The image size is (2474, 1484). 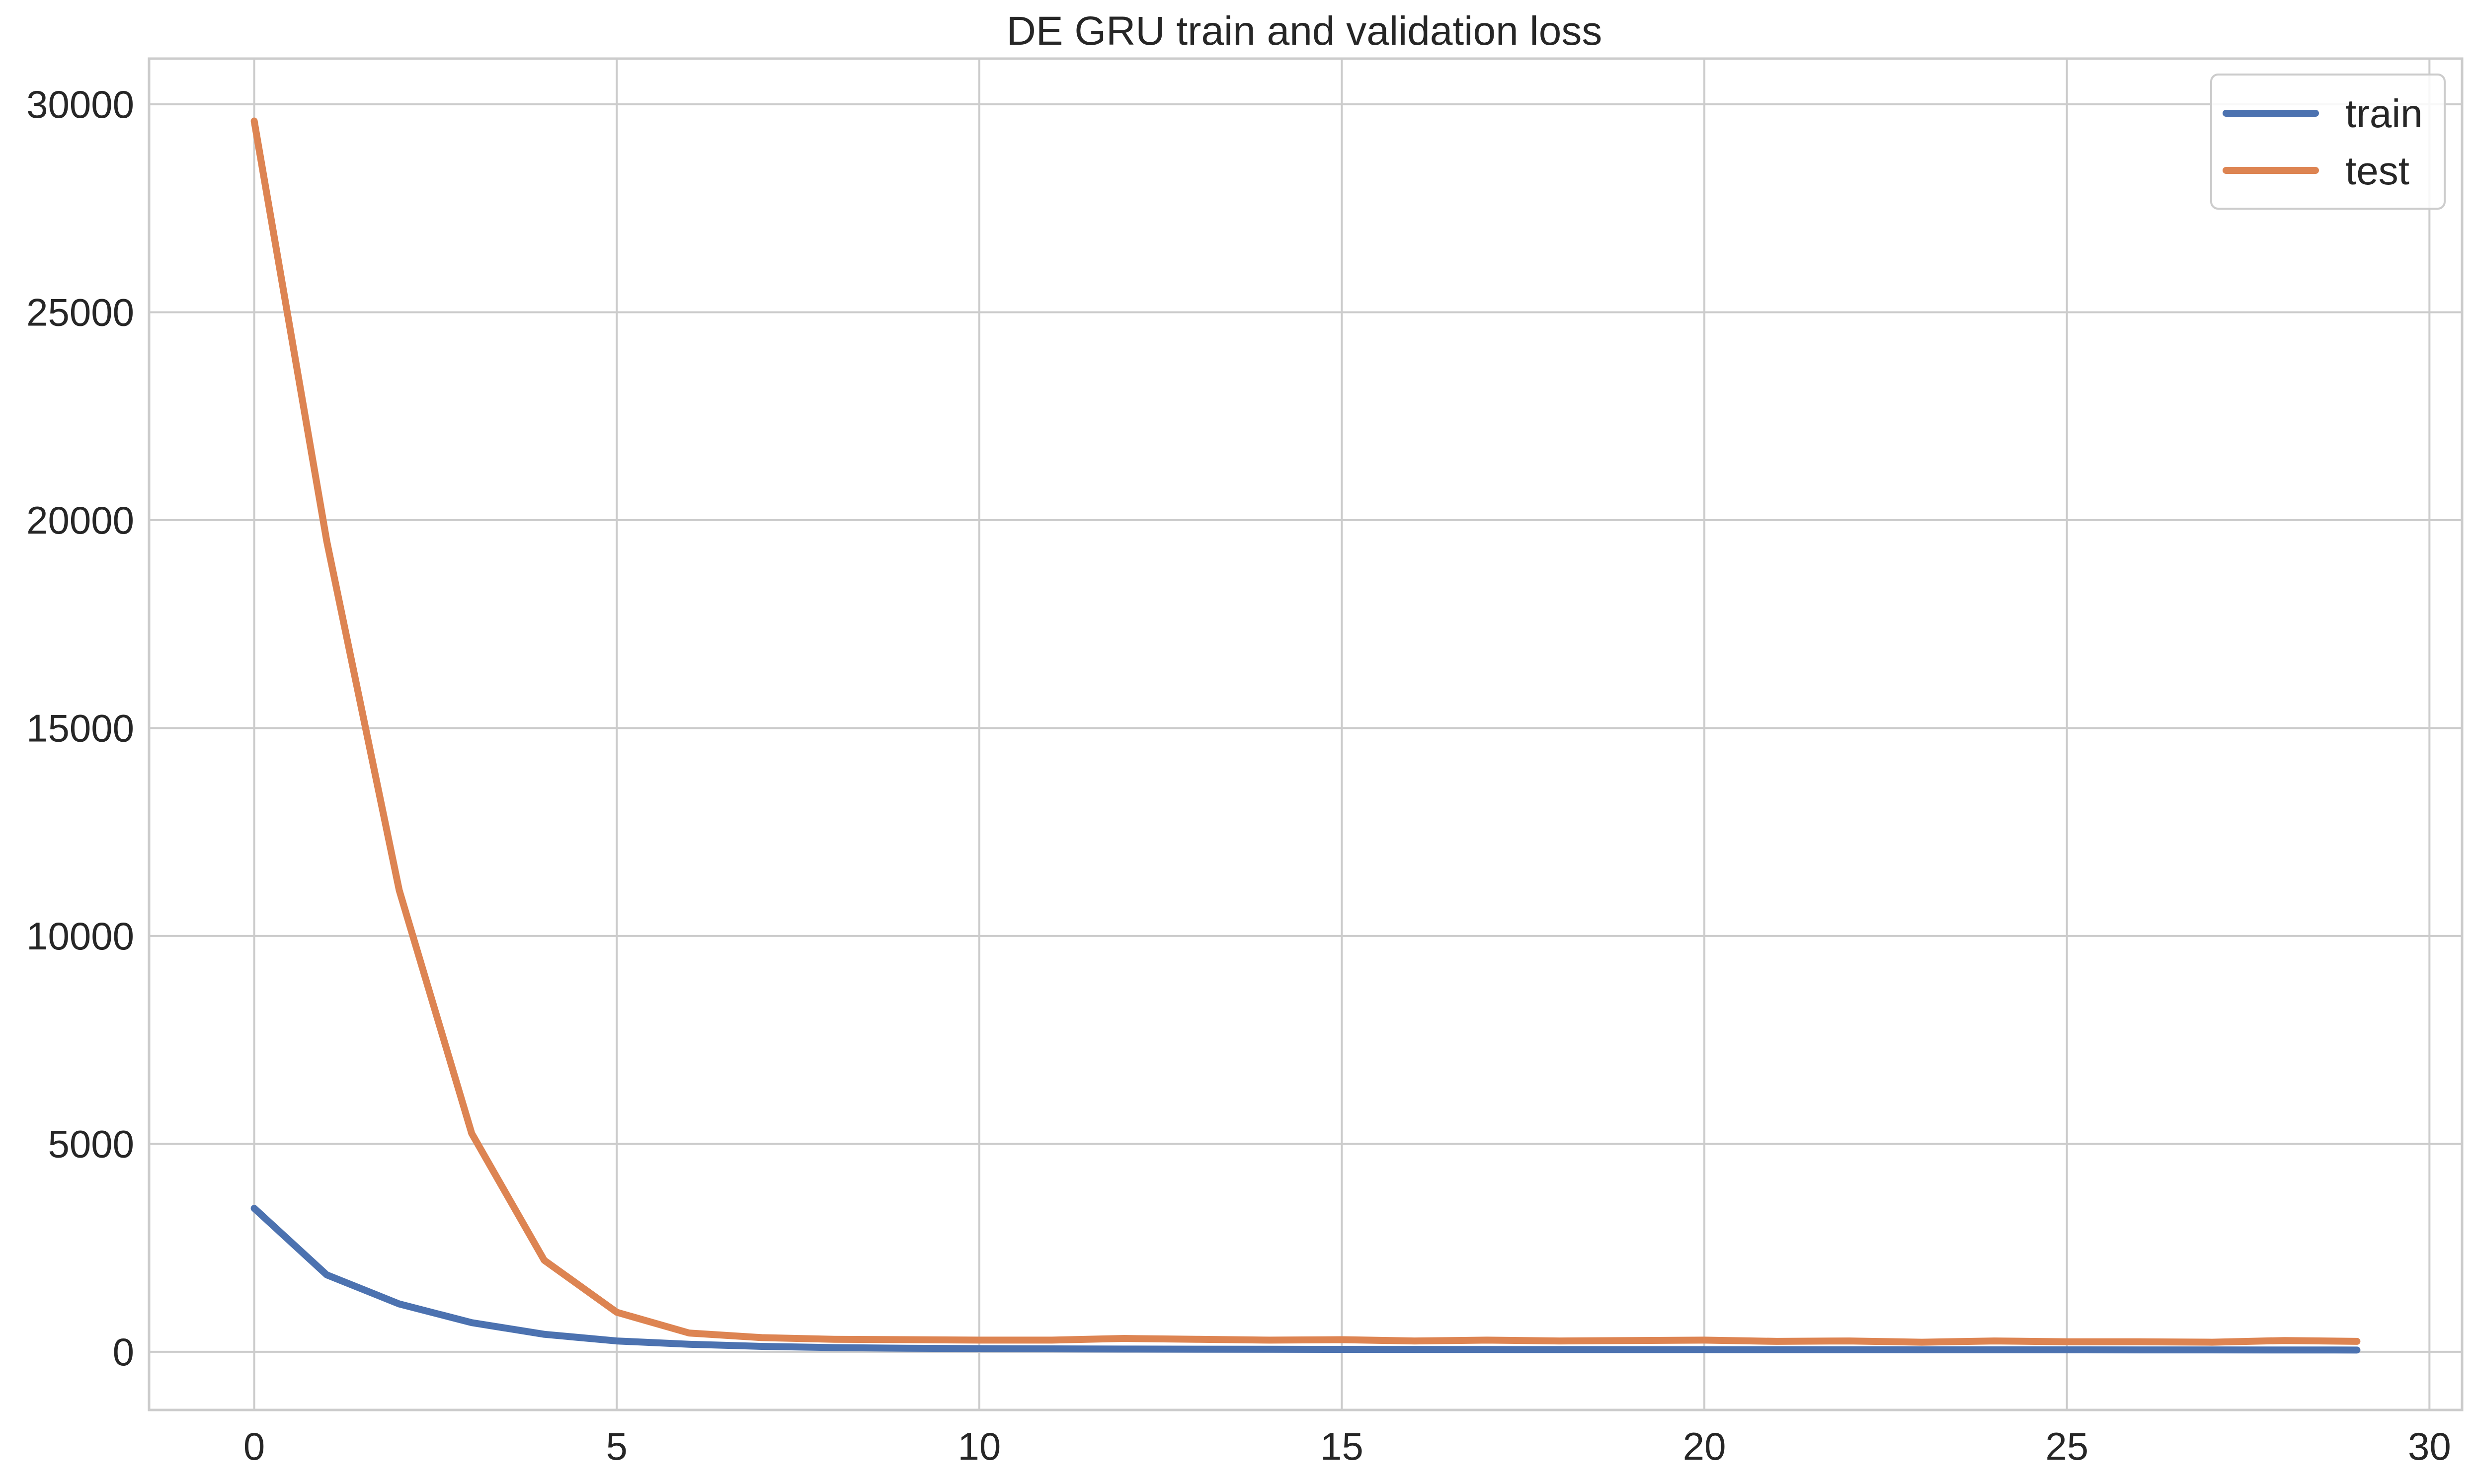 What do you see at coordinates (254, 1446) in the screenshot?
I see `x-tick-label: 0` at bounding box center [254, 1446].